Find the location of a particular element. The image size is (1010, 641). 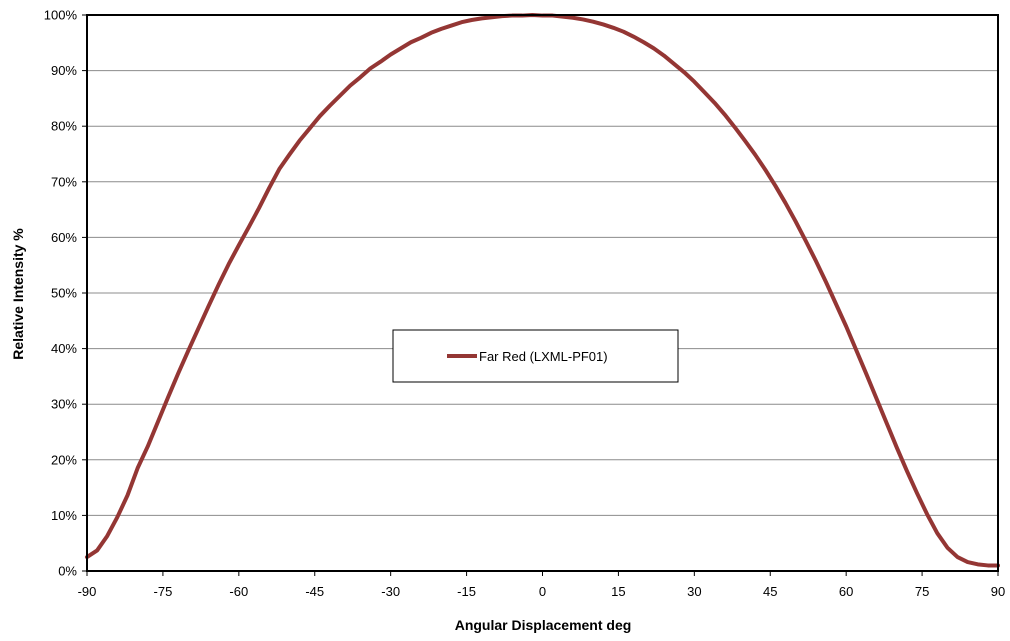

x-tick-label: 30 is located at coordinates (694, 591).